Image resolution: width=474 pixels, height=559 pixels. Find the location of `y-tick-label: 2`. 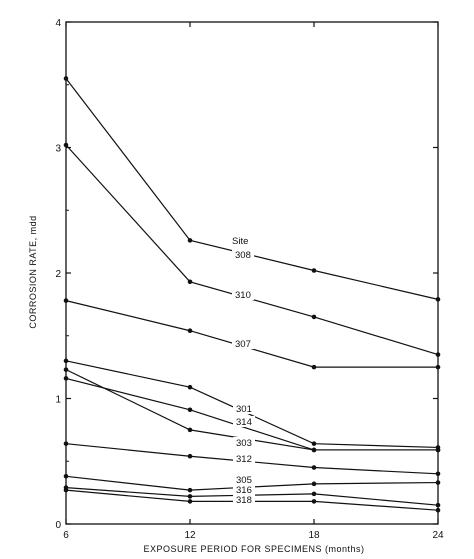

y-tick-label: 2 is located at coordinates (58, 274).